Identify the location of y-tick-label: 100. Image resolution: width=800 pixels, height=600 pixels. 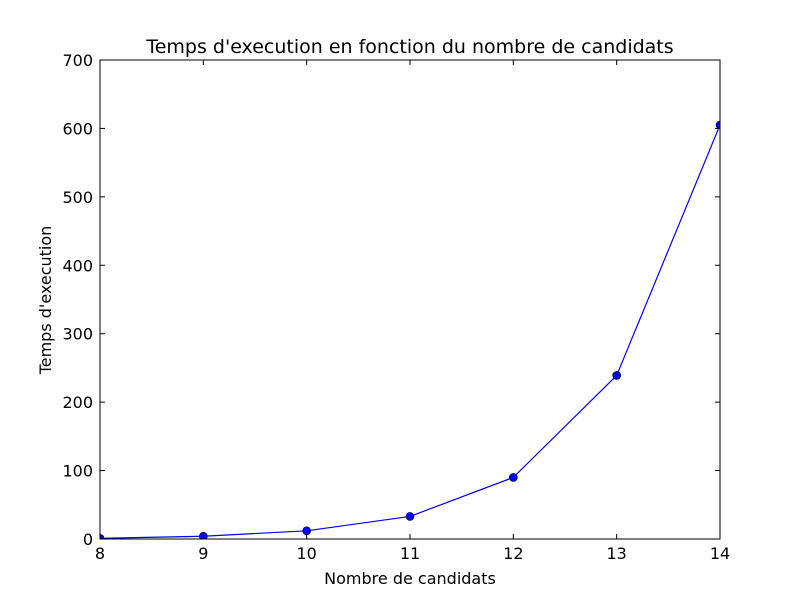
(77, 471).